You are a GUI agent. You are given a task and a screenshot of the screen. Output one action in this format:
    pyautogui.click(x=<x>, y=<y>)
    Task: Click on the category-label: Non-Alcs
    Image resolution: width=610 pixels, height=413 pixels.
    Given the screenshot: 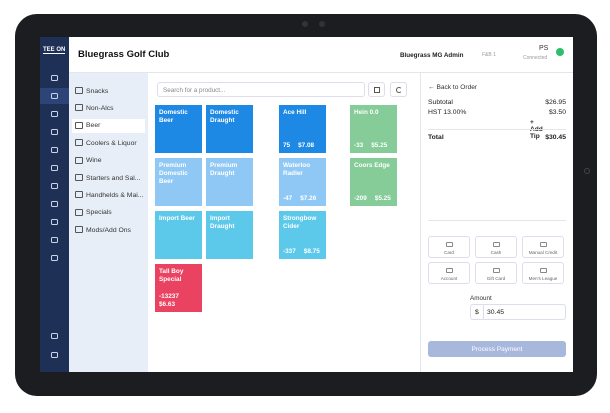 What is the action you would take?
    pyautogui.click(x=100, y=108)
    